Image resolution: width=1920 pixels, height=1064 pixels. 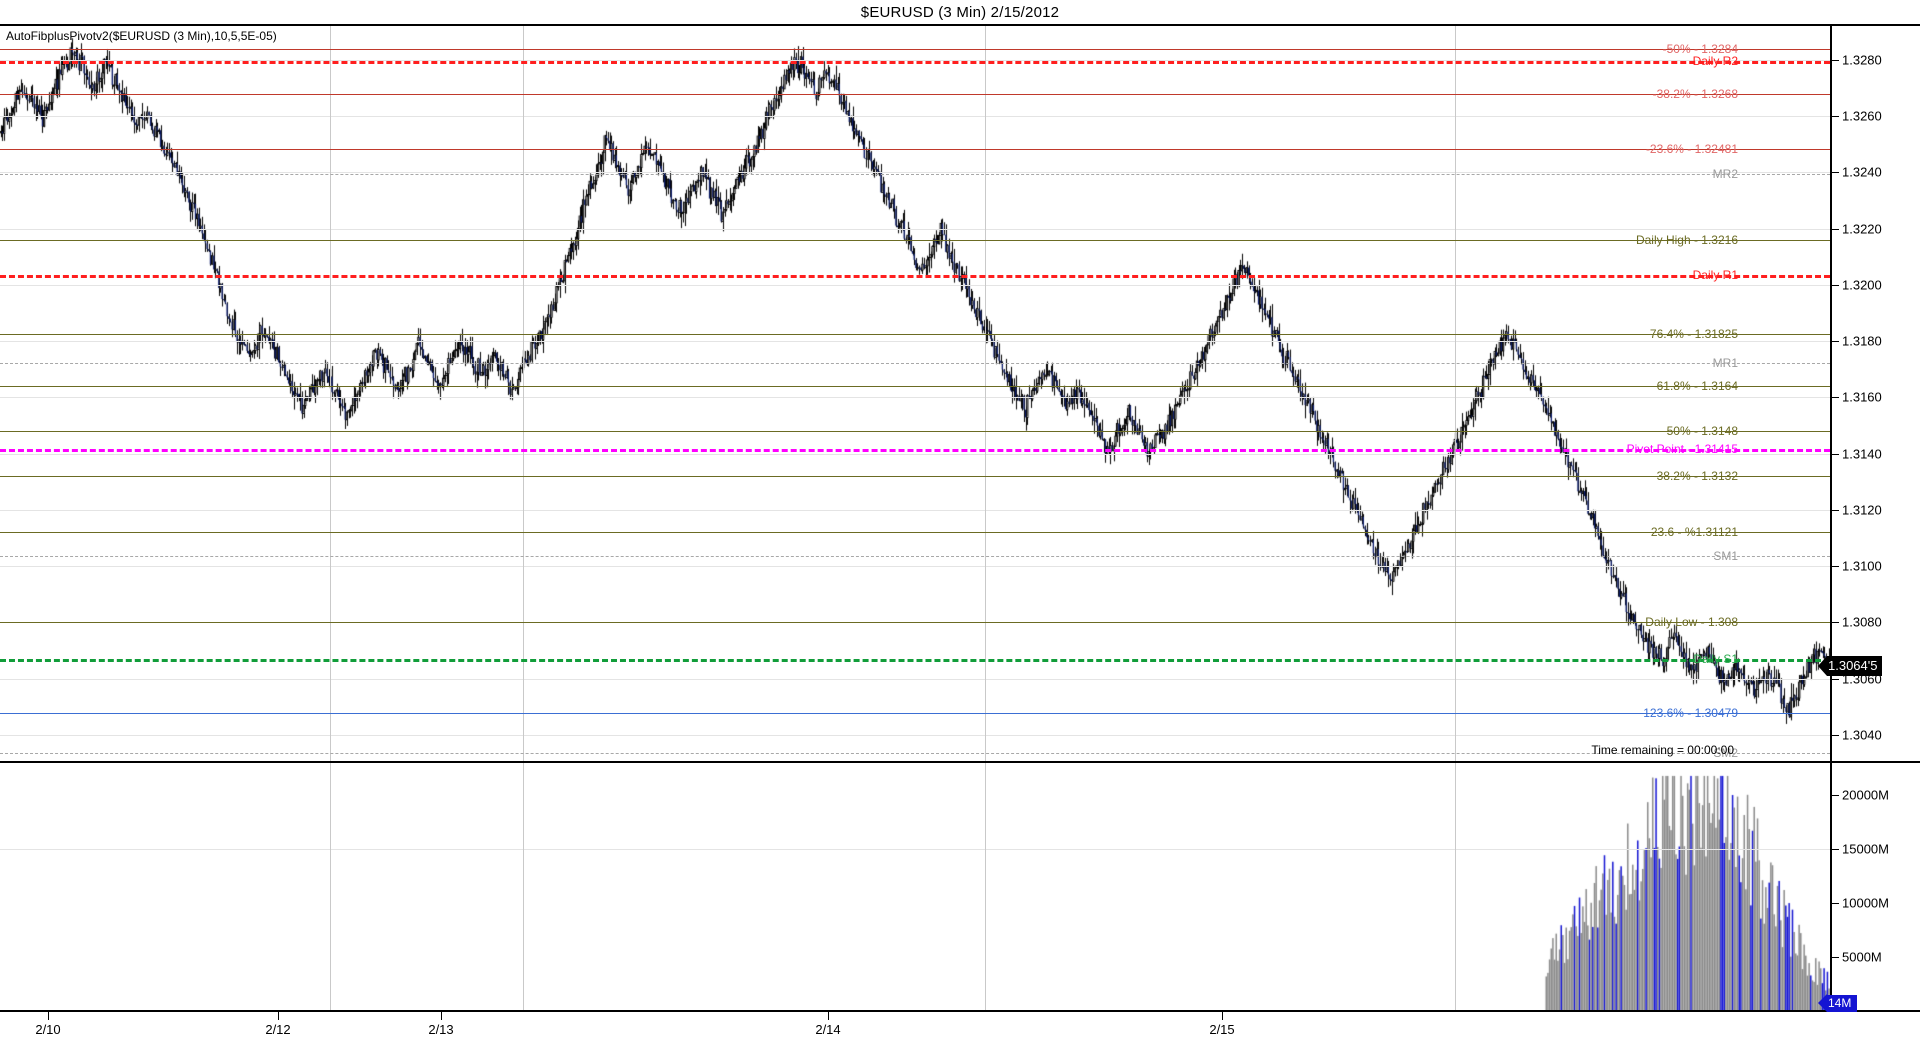 I want to click on price-axis-label: 1.3160, so click(x=1862, y=397).